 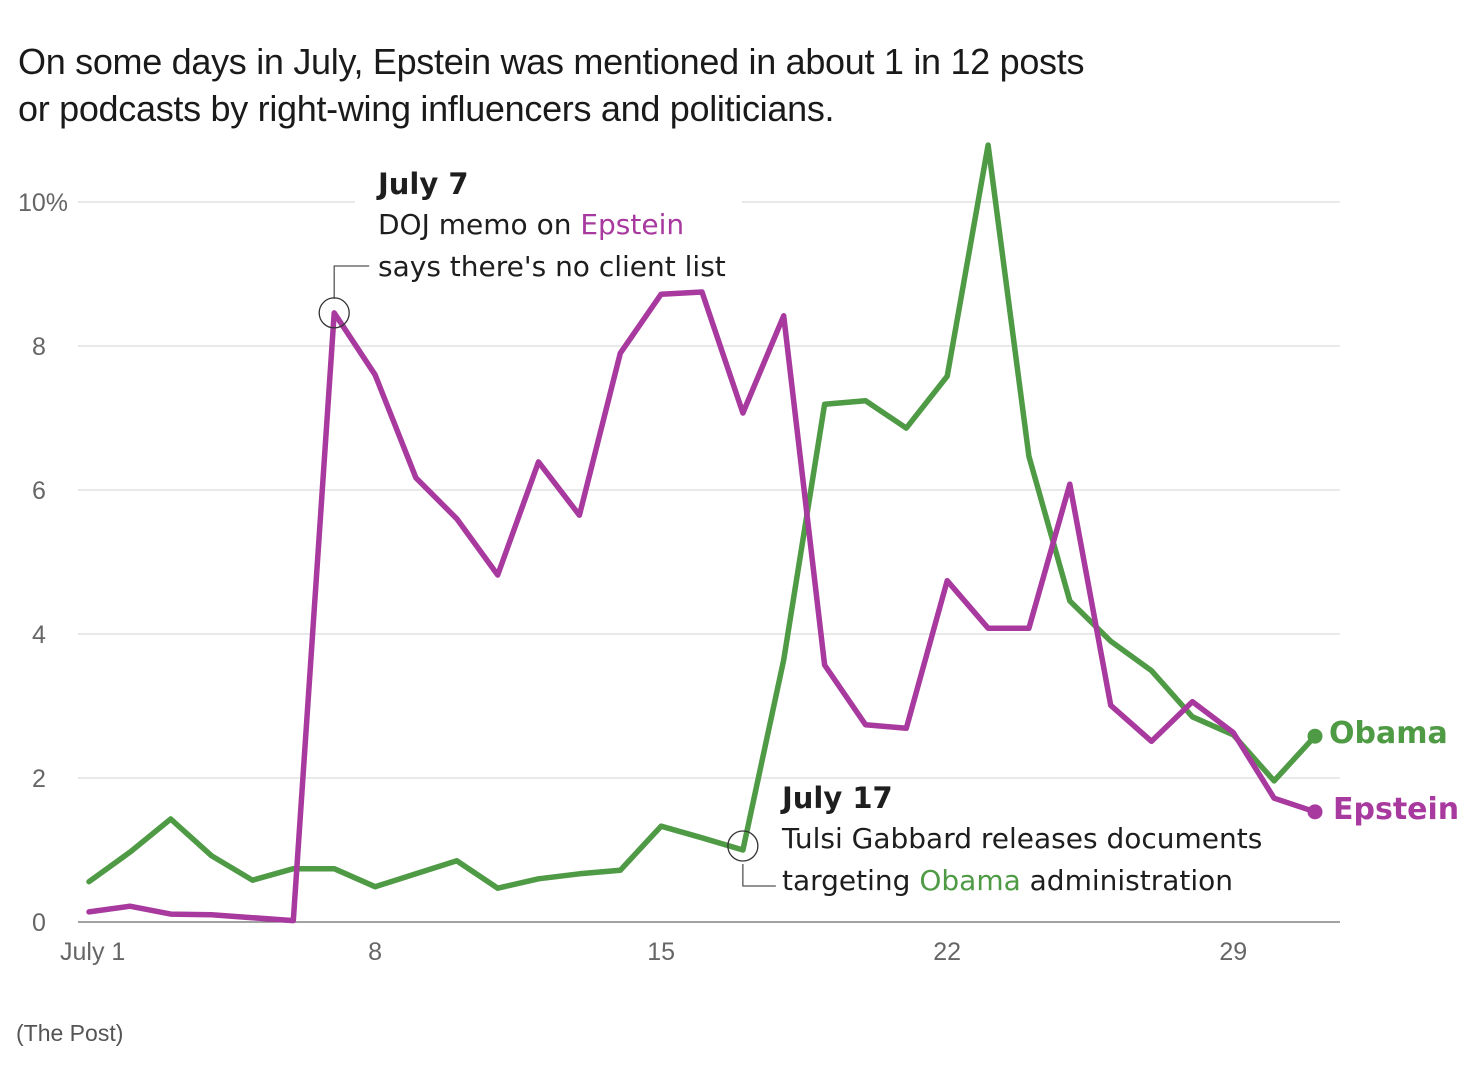 What do you see at coordinates (1315, 736) in the screenshot?
I see `end-dot-obama` at bounding box center [1315, 736].